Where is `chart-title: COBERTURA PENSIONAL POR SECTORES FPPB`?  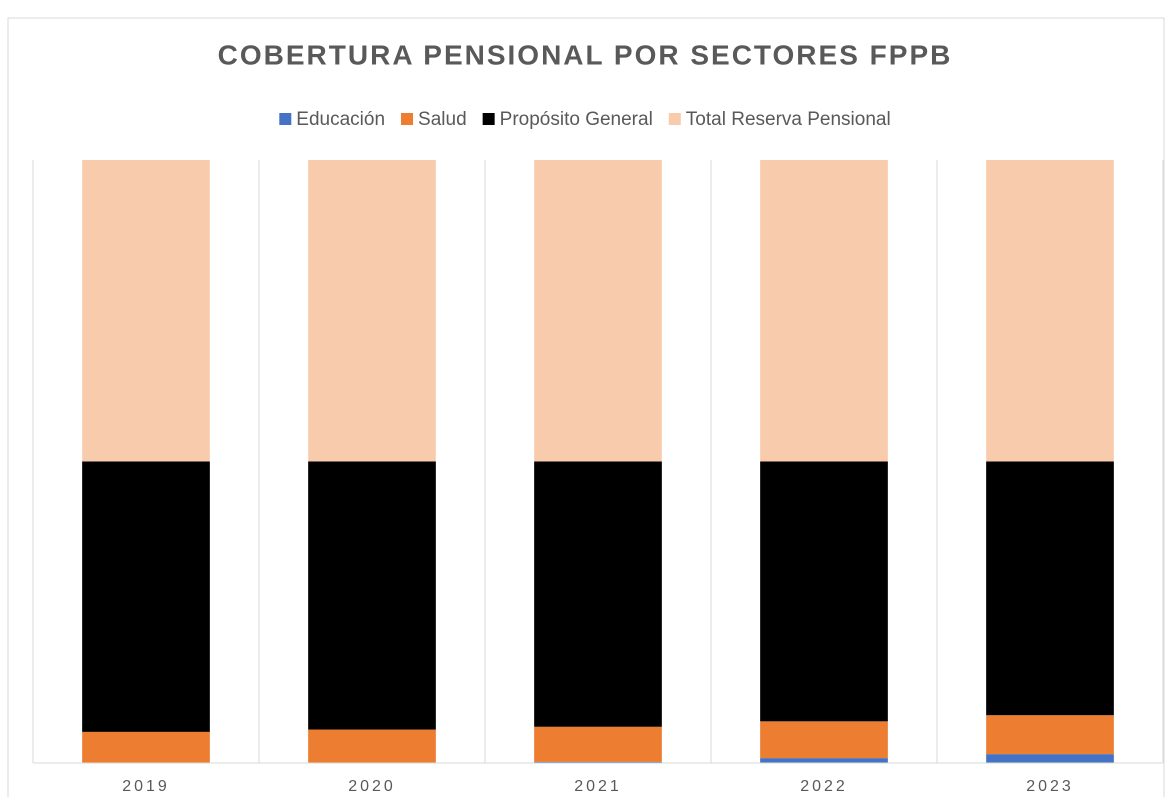
chart-title: COBERTURA PENSIONAL POR SECTORES FPPB is located at coordinates (585, 54).